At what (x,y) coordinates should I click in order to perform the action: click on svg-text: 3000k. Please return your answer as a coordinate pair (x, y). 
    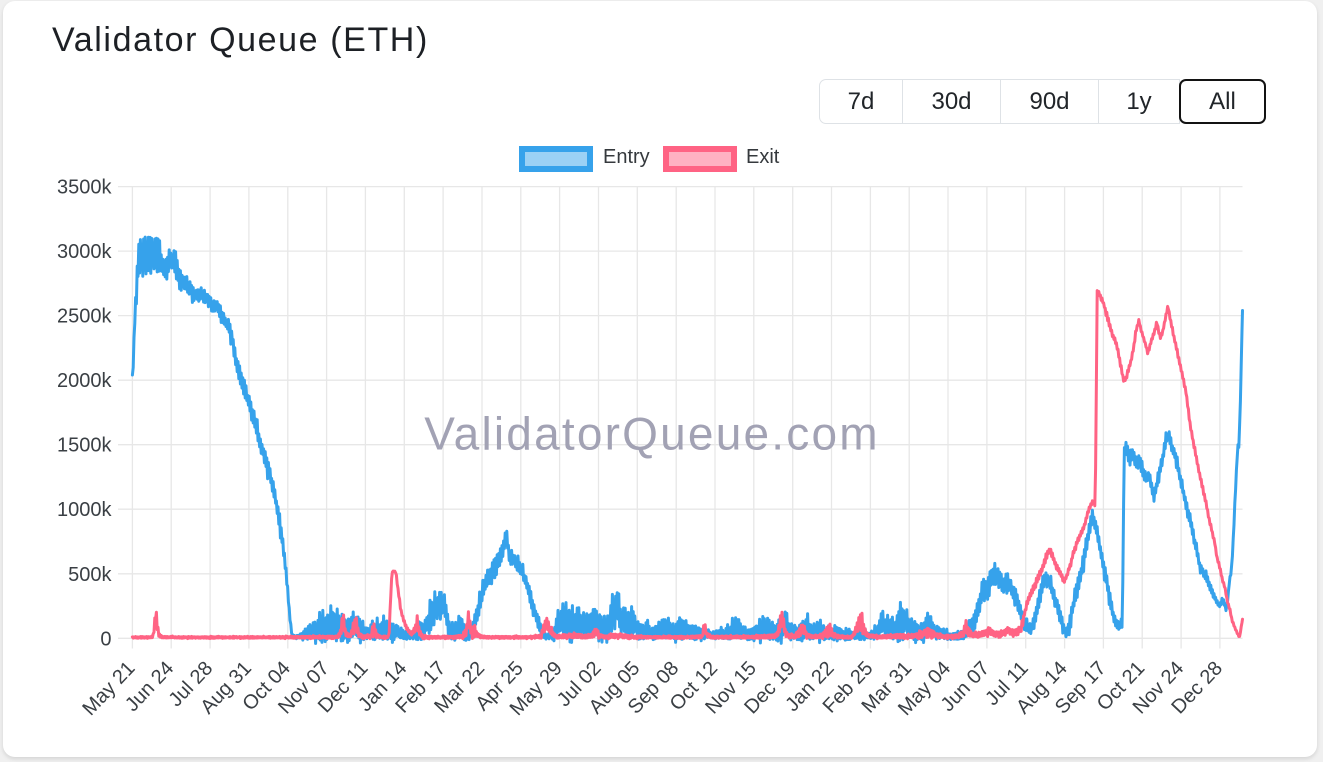
    Looking at the image, I should click on (84, 252).